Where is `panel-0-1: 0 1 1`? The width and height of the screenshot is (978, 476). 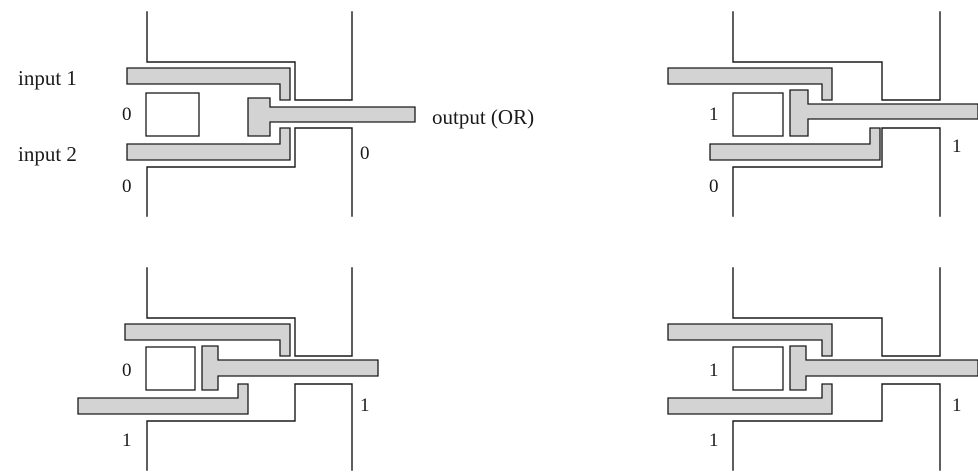
panel-0-1: 0 1 1 is located at coordinates (228, 369).